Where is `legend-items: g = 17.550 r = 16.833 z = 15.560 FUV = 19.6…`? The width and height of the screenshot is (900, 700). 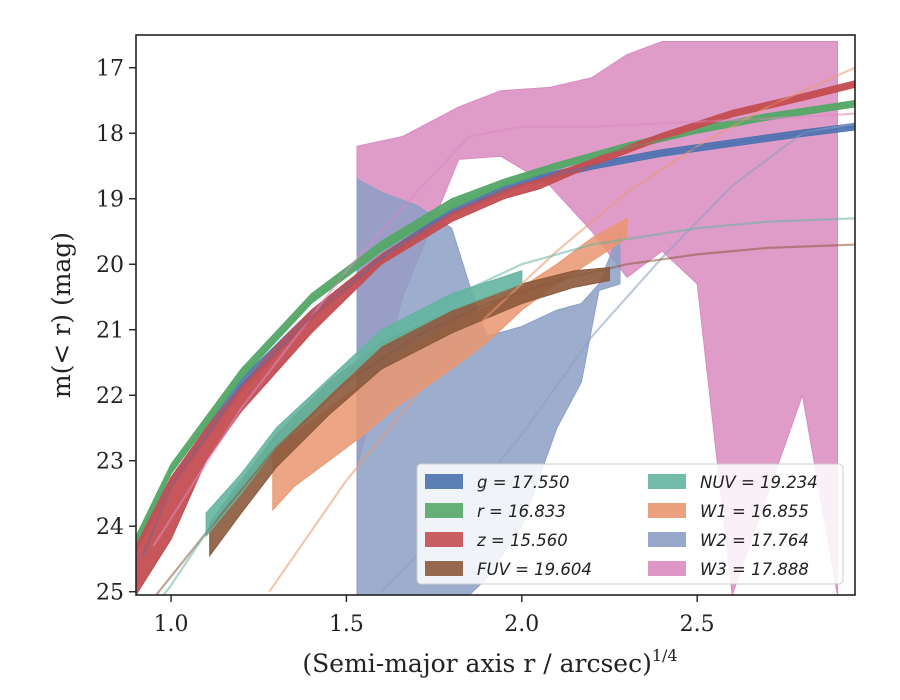 legend-items: g = 17.550 r = 16.833 z = 15.560 FUV = 19.6… is located at coordinates (621, 526).